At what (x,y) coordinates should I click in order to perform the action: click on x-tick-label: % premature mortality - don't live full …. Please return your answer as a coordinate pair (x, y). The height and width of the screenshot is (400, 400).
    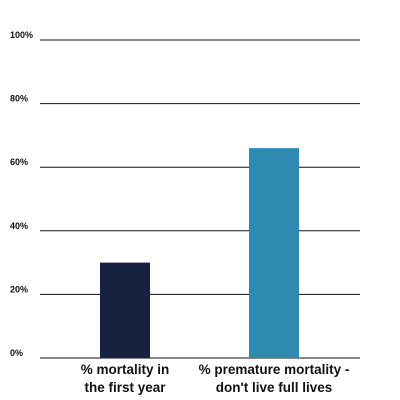
    Looking at the image, I should click on (274, 378).